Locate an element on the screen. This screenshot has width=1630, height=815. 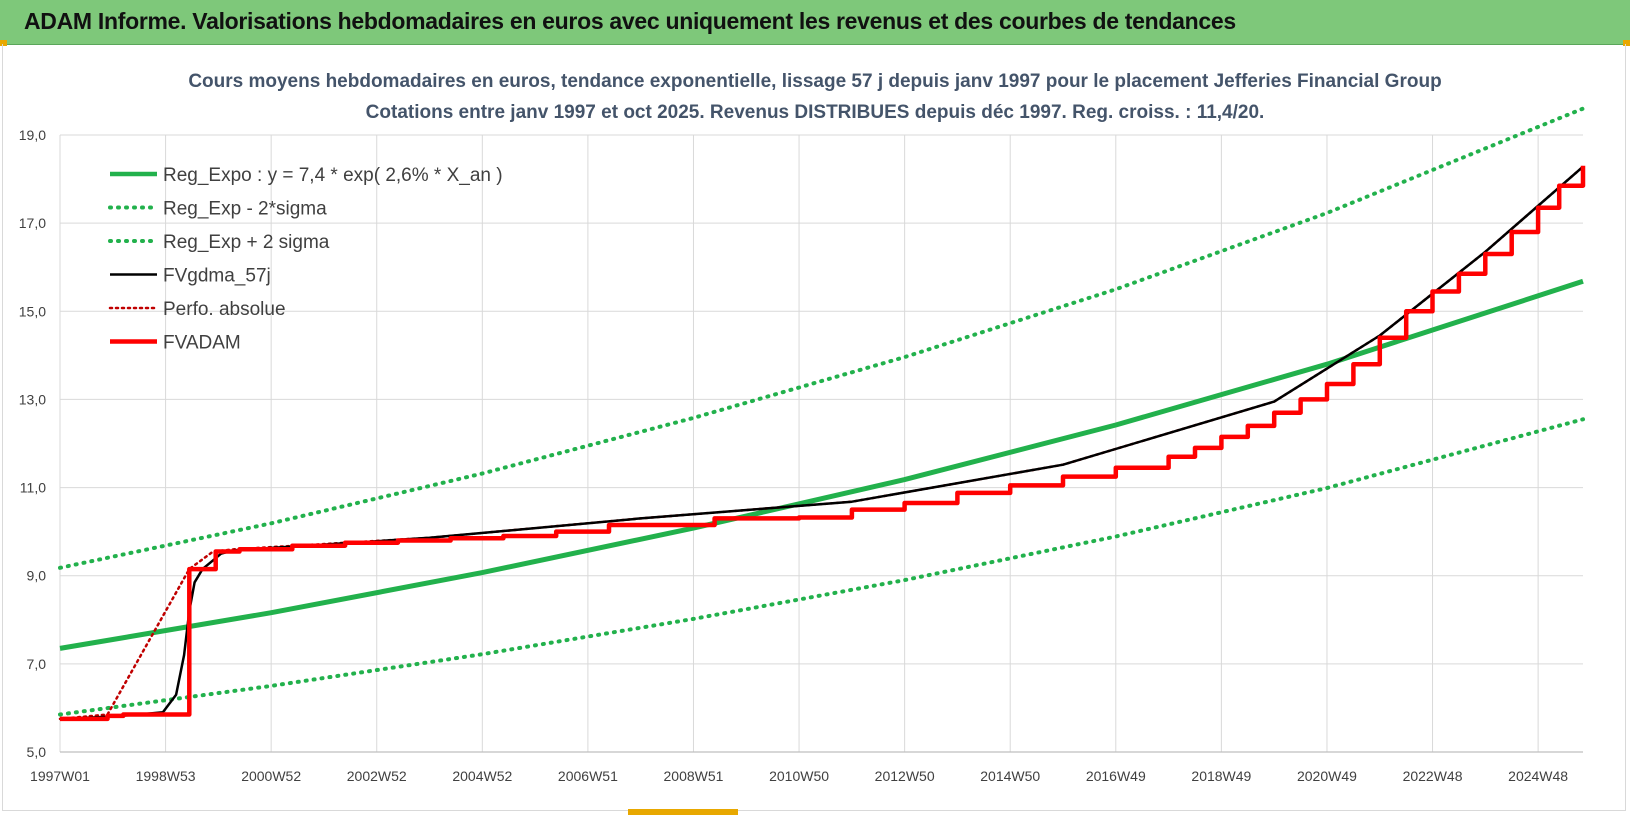
y-tick-label: 11,0 is located at coordinates (33, 488).